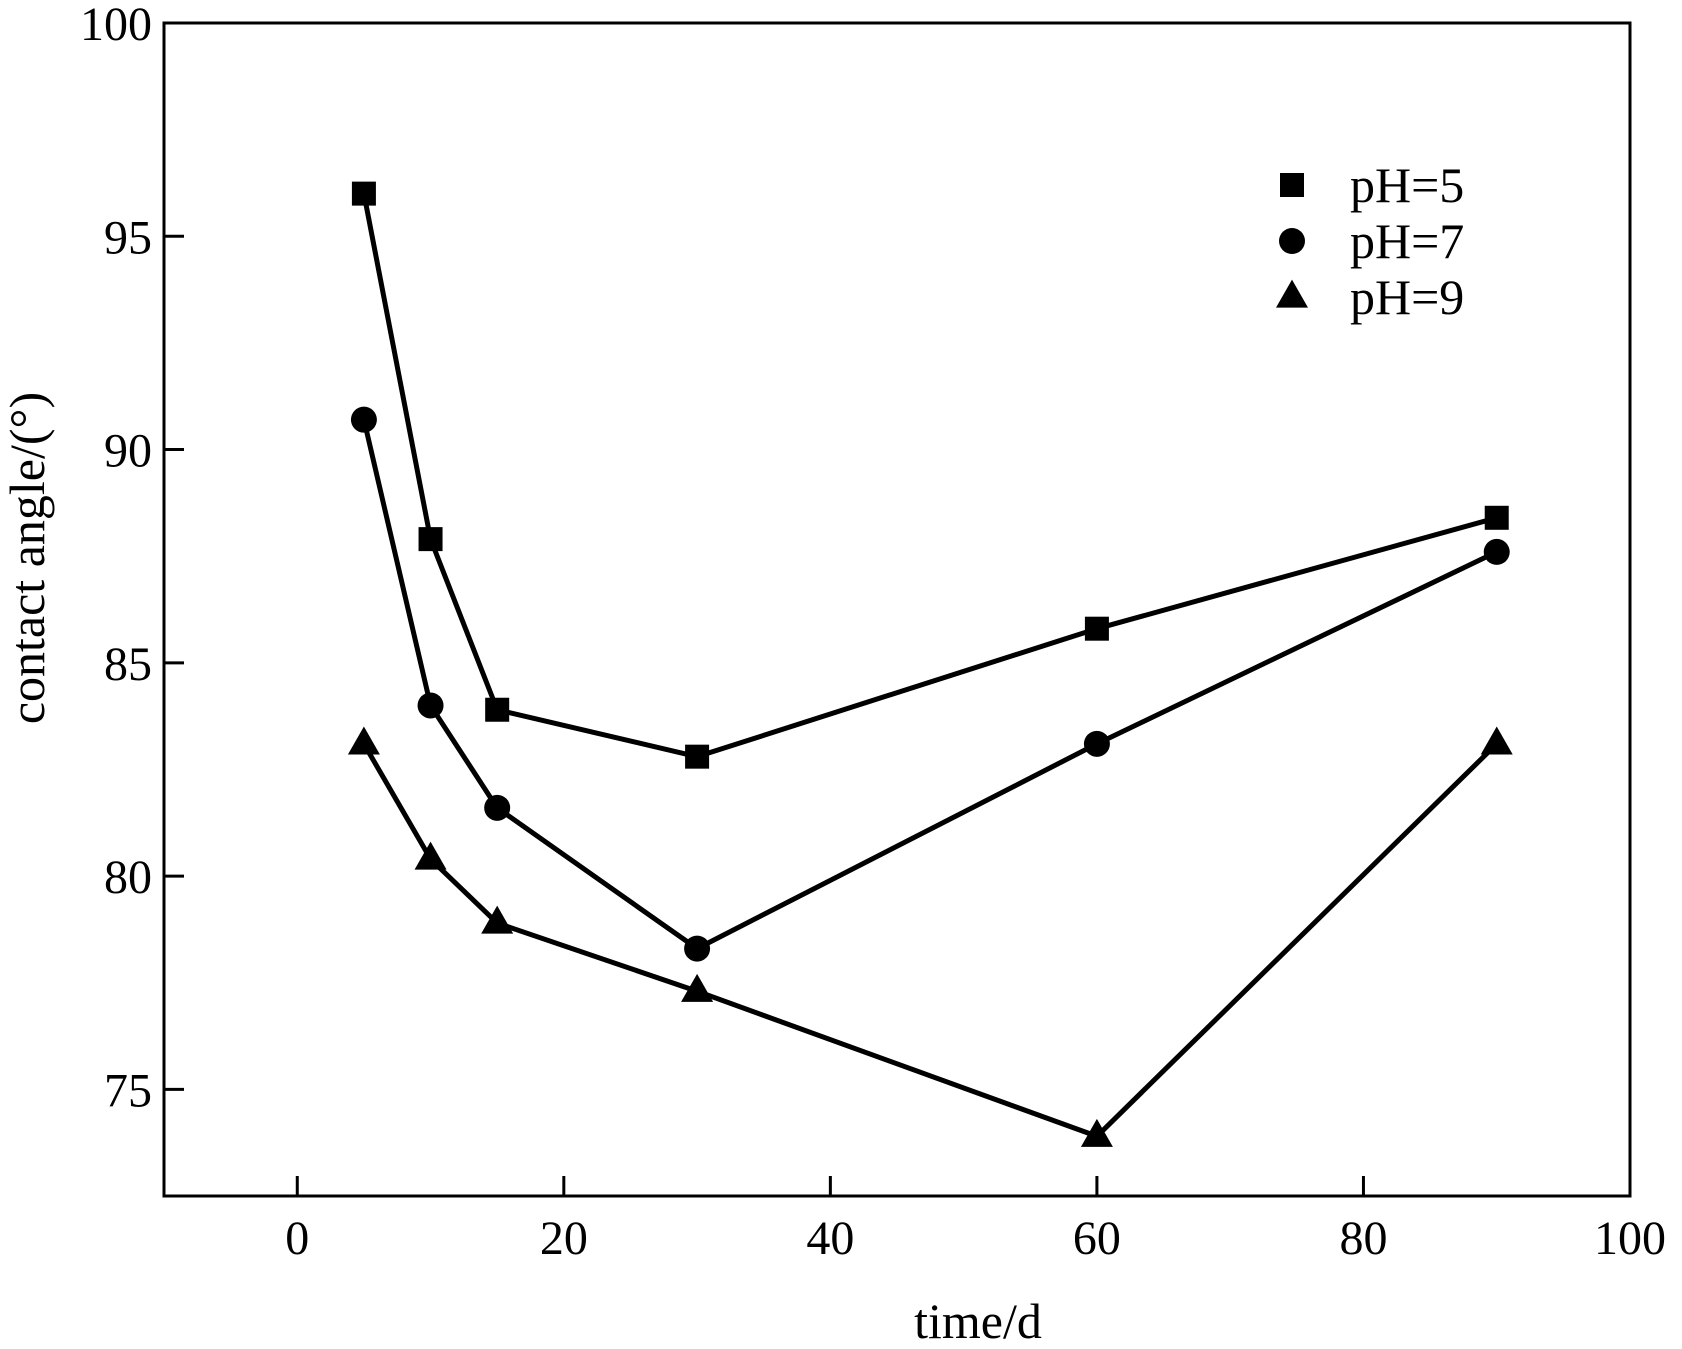 The image size is (1682, 1349). What do you see at coordinates (297, 1238) in the screenshot?
I see `x-tick-label-0: 0` at bounding box center [297, 1238].